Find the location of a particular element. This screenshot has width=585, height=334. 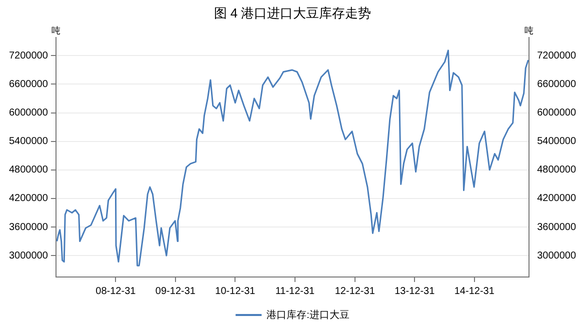

y2-tick-label: 4800000 is located at coordinates (556, 170).